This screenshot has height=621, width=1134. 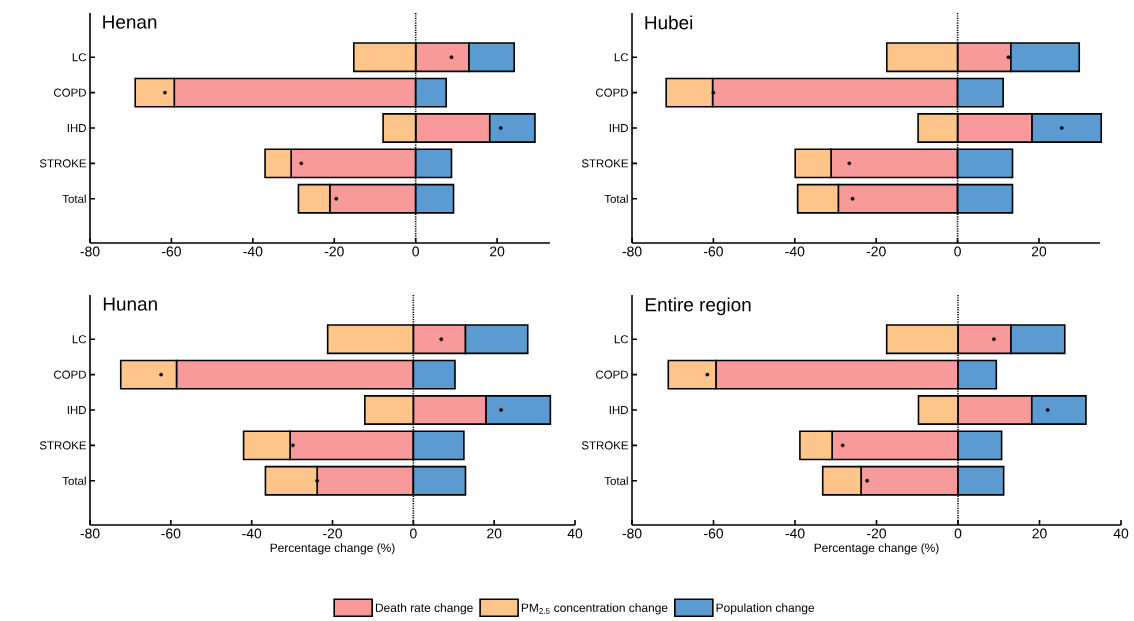 What do you see at coordinates (130, 22) in the screenshot?
I see `chart-title: Henan` at bounding box center [130, 22].